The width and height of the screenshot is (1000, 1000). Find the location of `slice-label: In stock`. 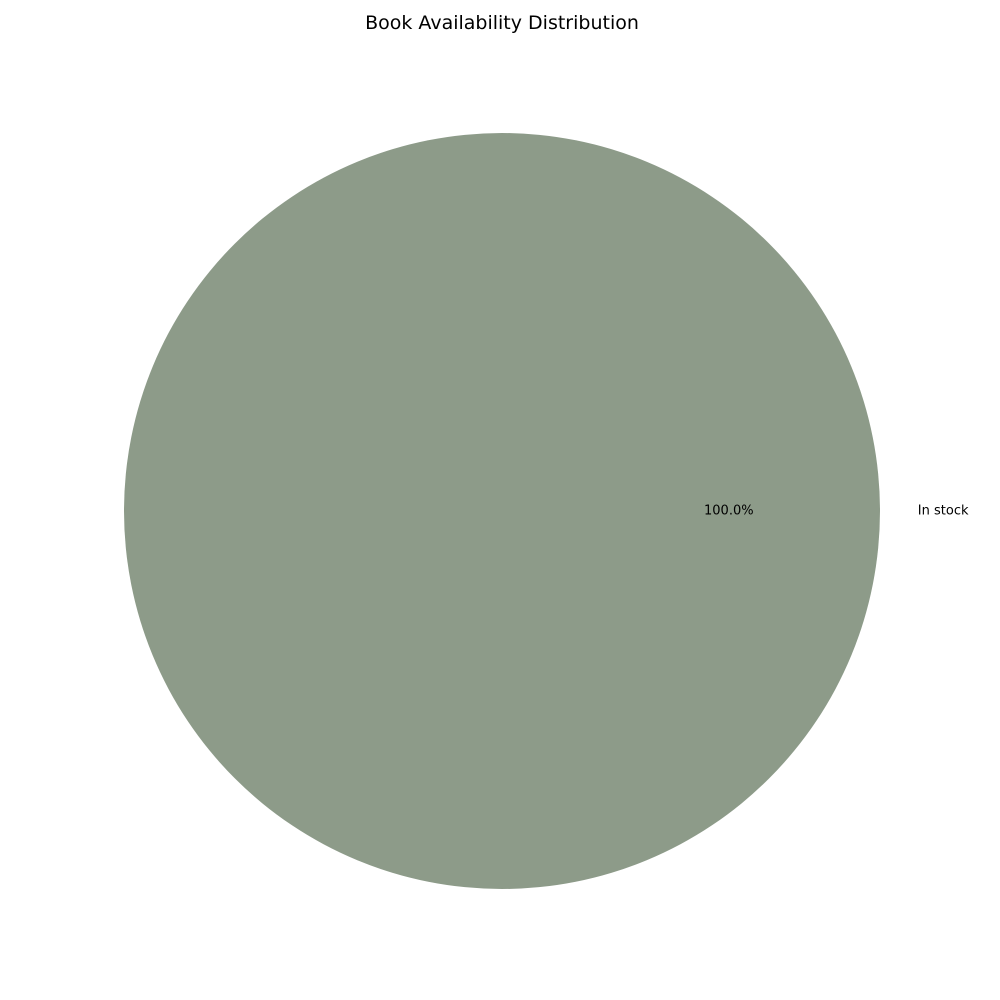

slice-label: In stock is located at coordinates (943, 511).